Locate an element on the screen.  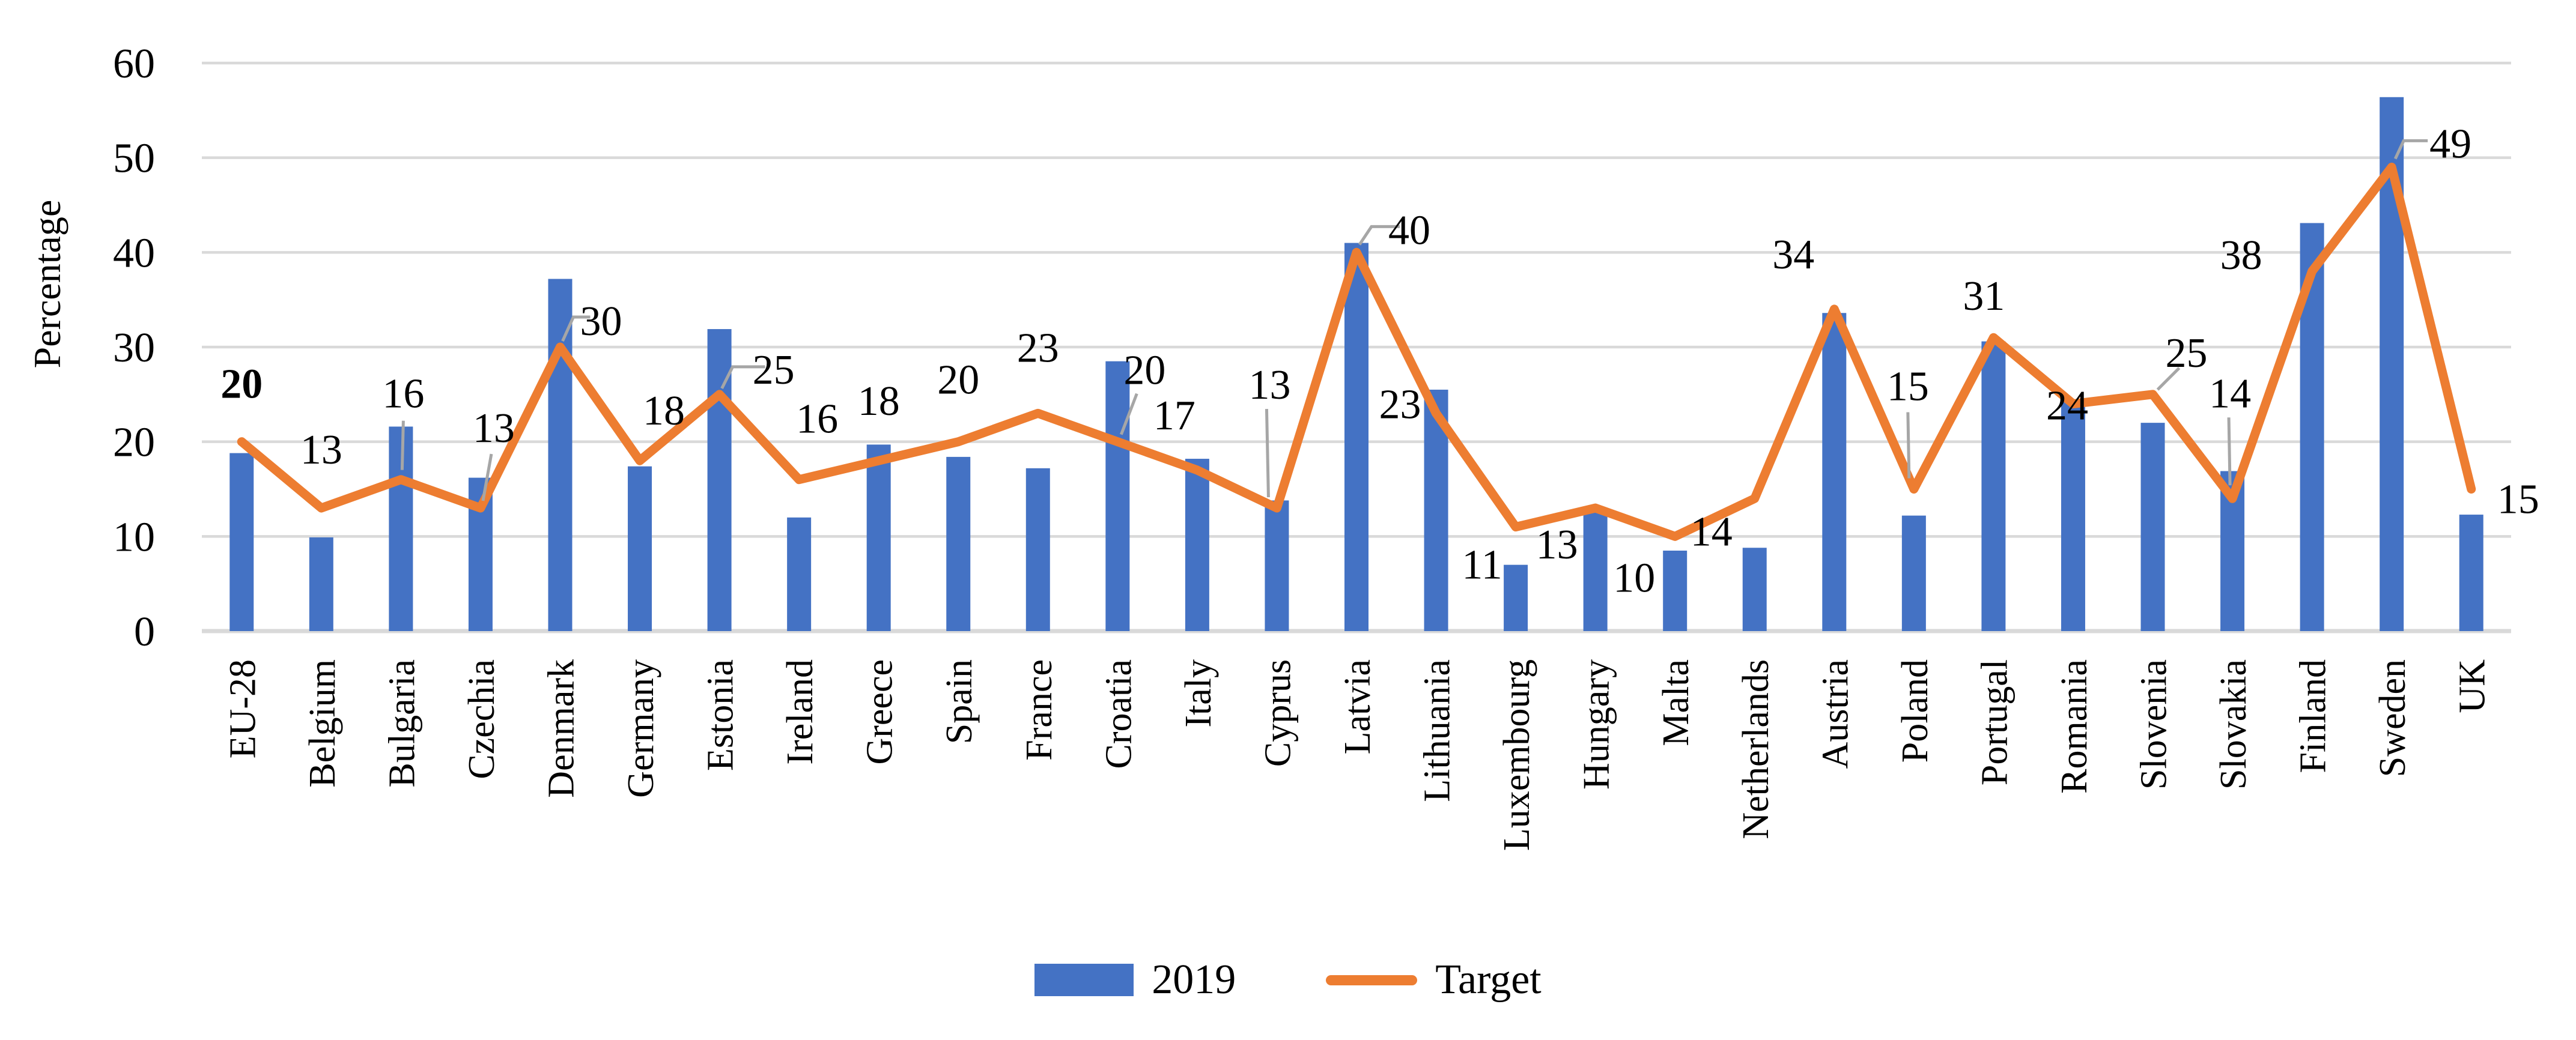
y-tick-60: 60 is located at coordinates (134, 64).